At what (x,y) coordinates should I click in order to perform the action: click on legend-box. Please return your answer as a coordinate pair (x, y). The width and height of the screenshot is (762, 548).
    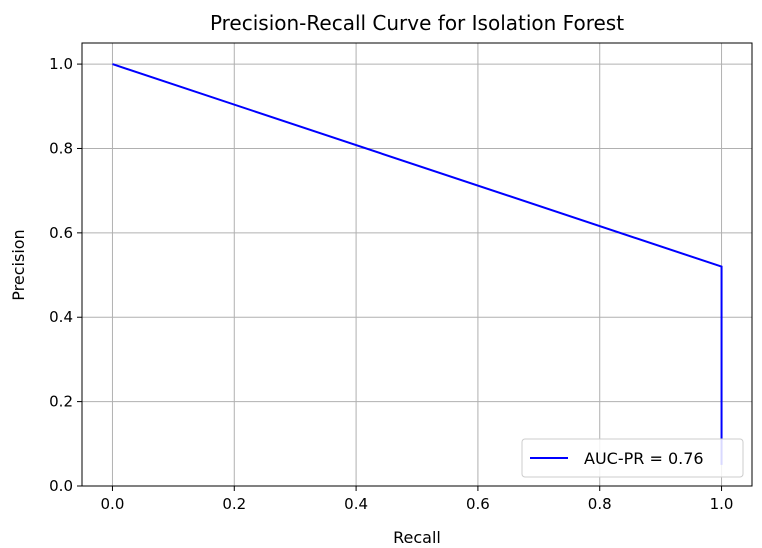
    Looking at the image, I should click on (632, 458).